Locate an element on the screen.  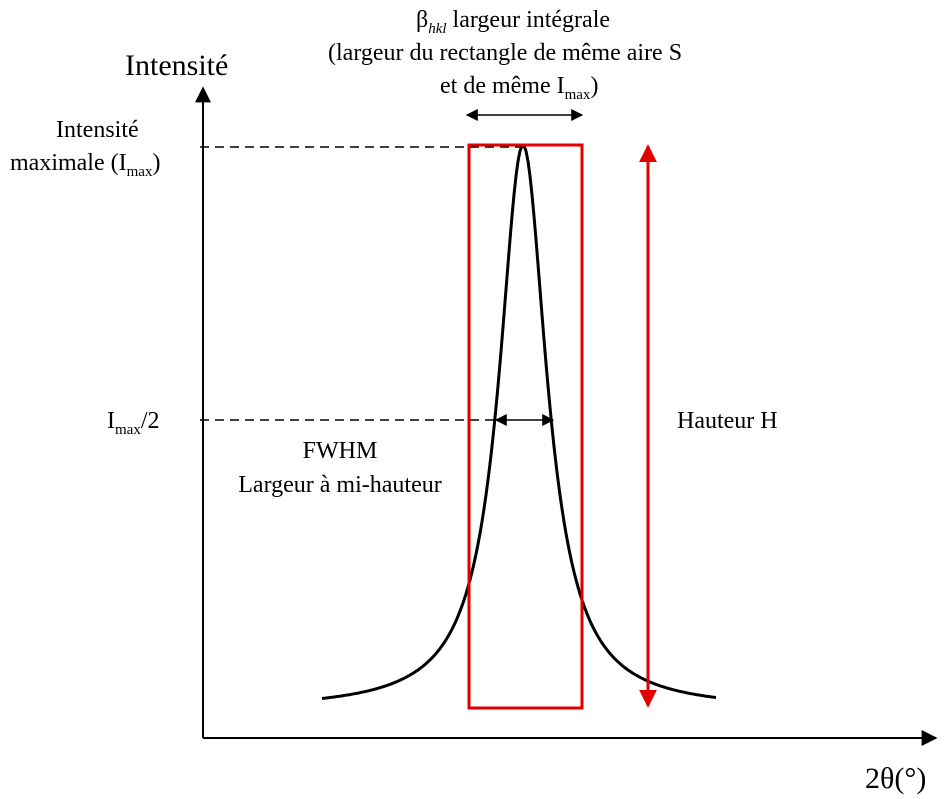
beta-description-subscript: max is located at coordinates (578, 95).